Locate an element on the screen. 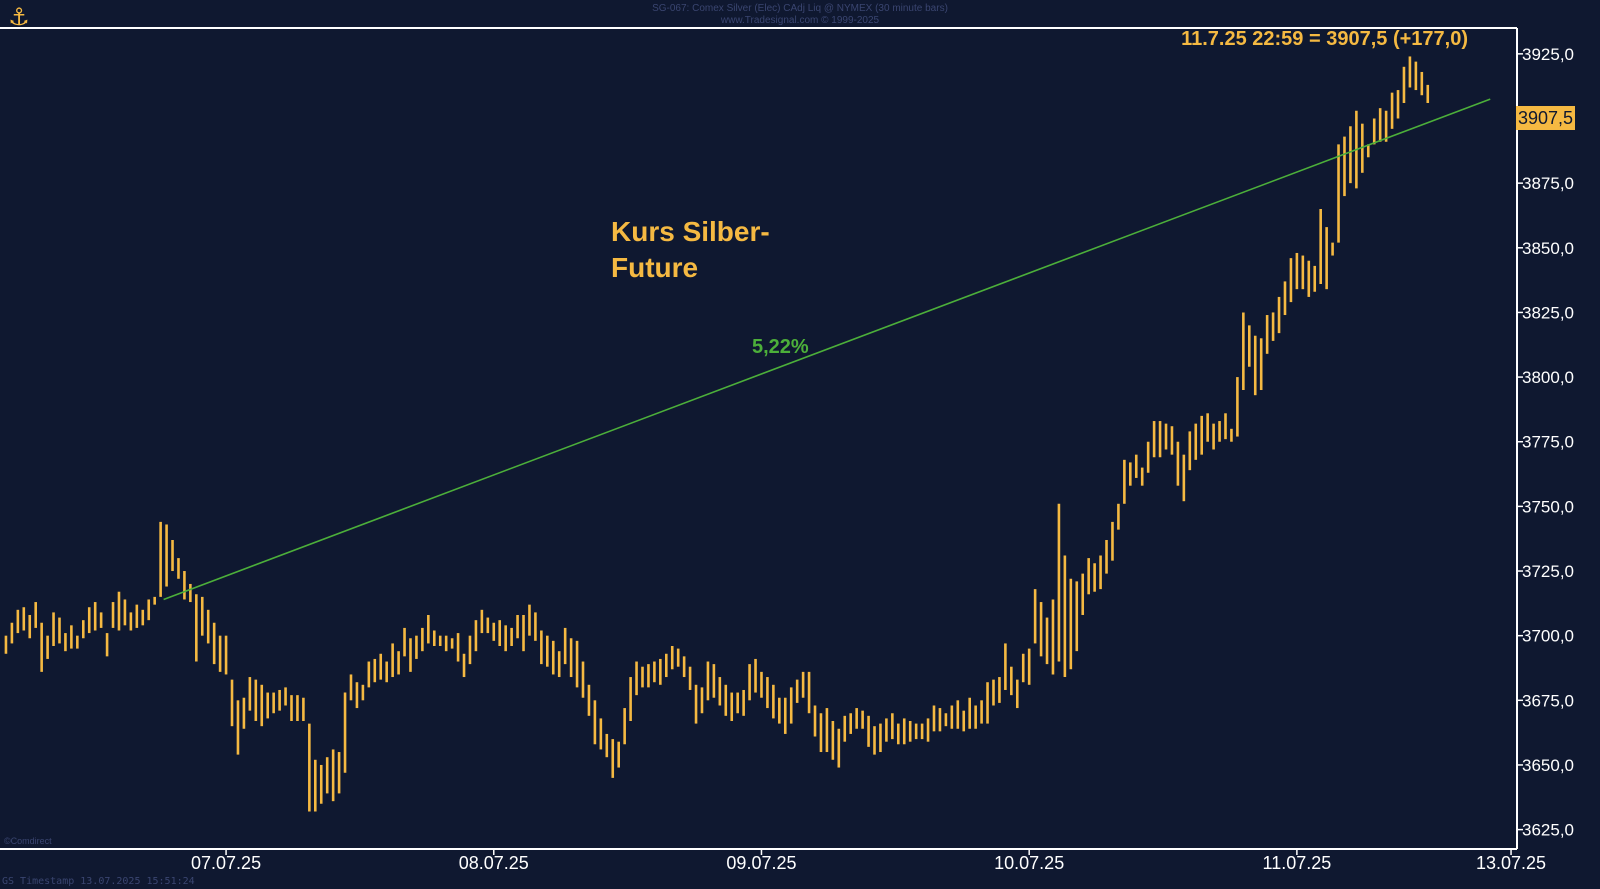 The image size is (1600, 889). x-tick-label: 10.07.25 is located at coordinates (1029, 863).